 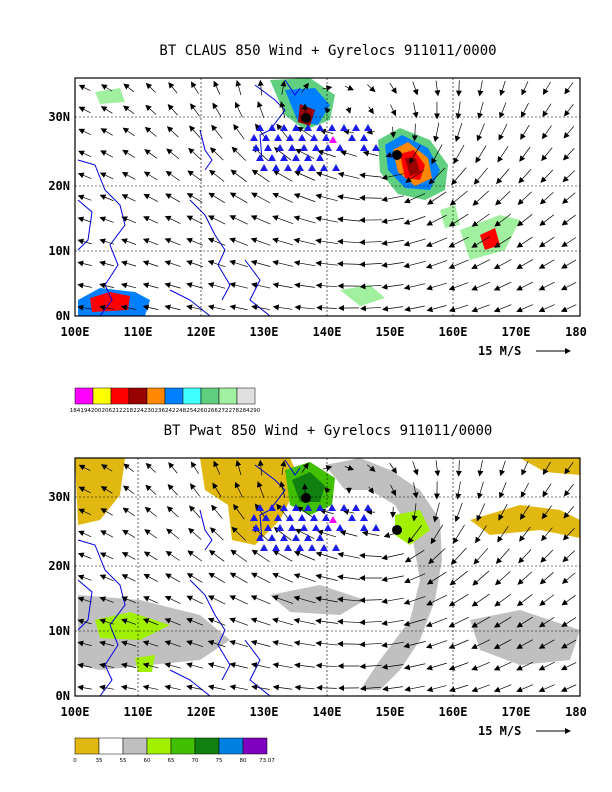 I want to click on colorbar-label: 254, so click(x=191, y=411).